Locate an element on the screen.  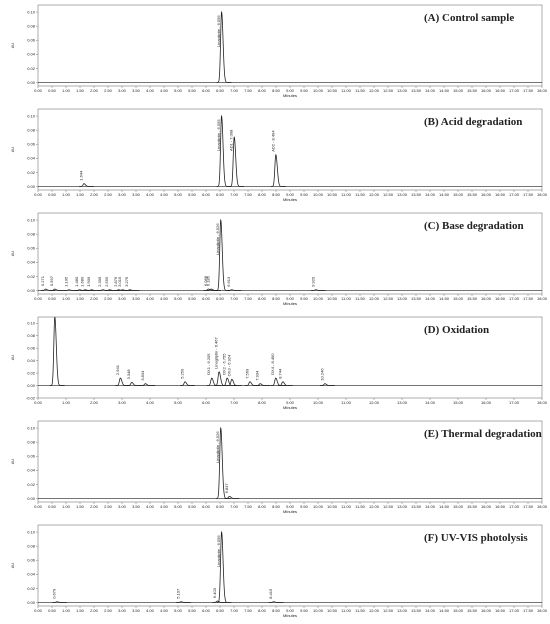
x-tick-label: 5.00 is located at coordinates (178, 194).